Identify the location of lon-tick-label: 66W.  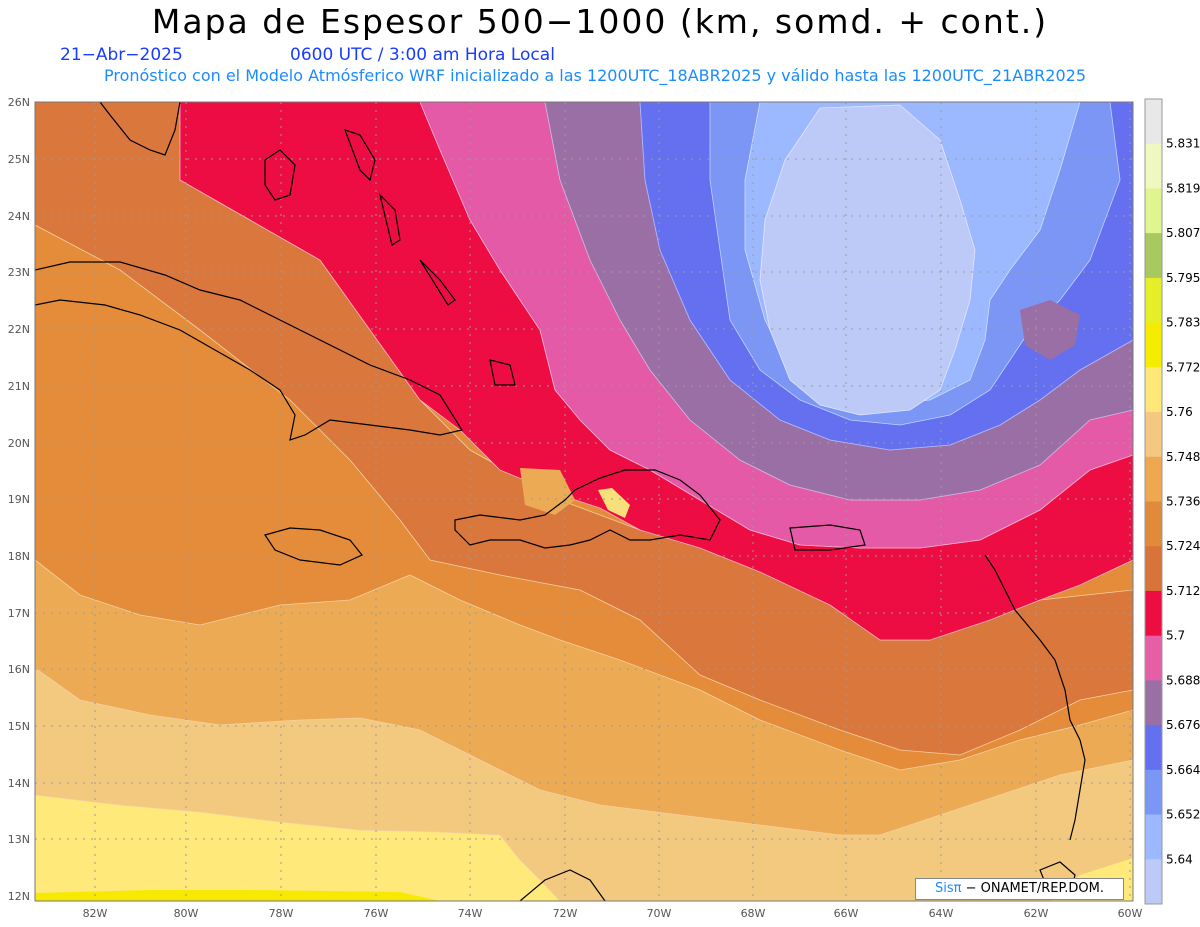
(846, 913).